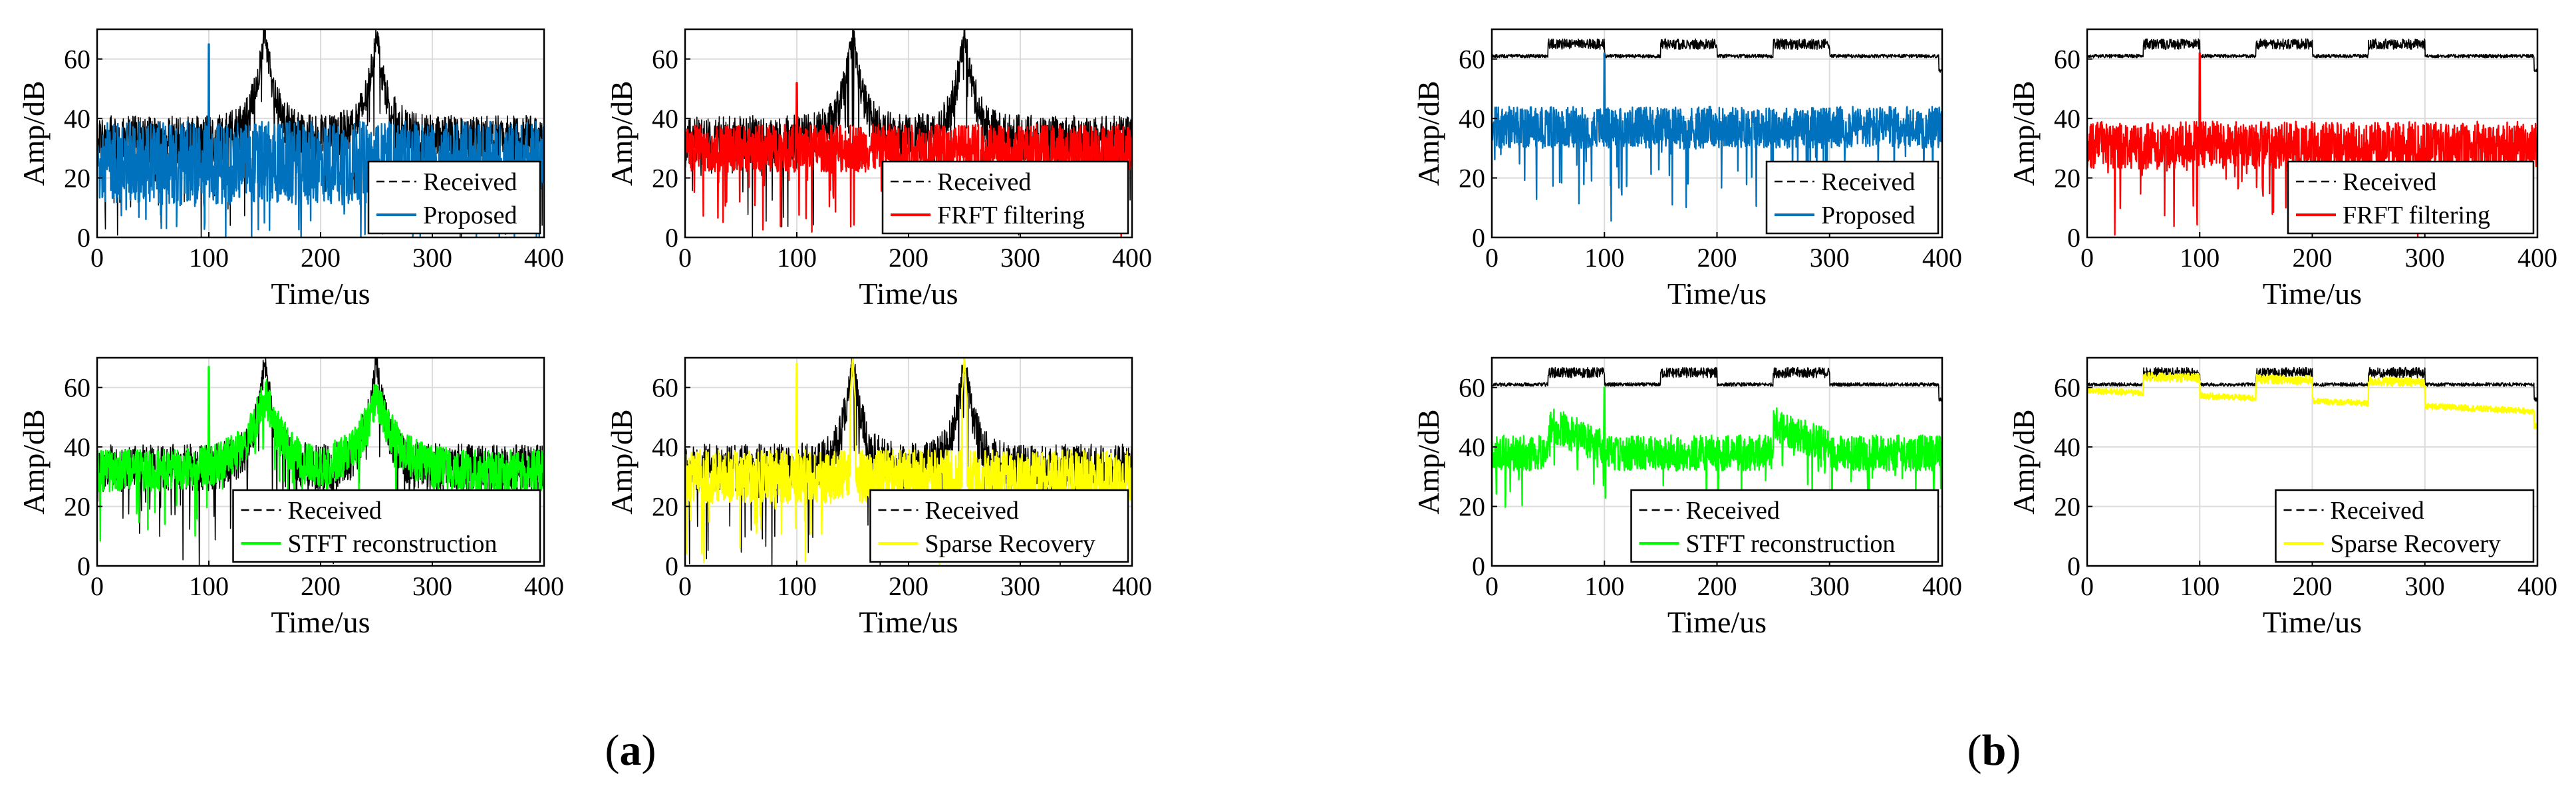  I want to click on legend: Received Proposed, so click(454, 198).